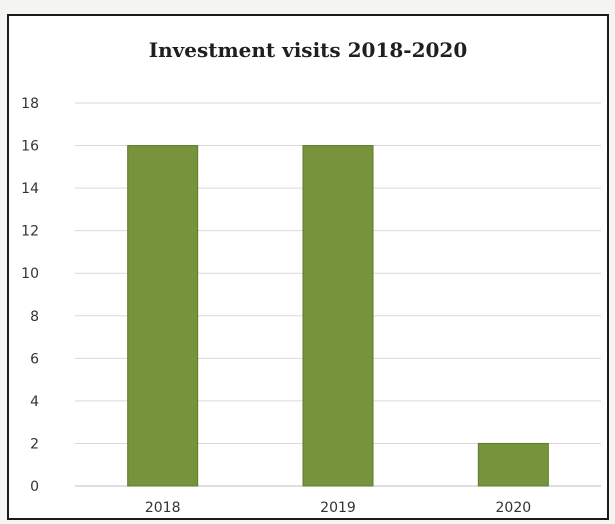  Describe the element at coordinates (34, 359) in the screenshot. I see `y-tick-label: 6` at that location.